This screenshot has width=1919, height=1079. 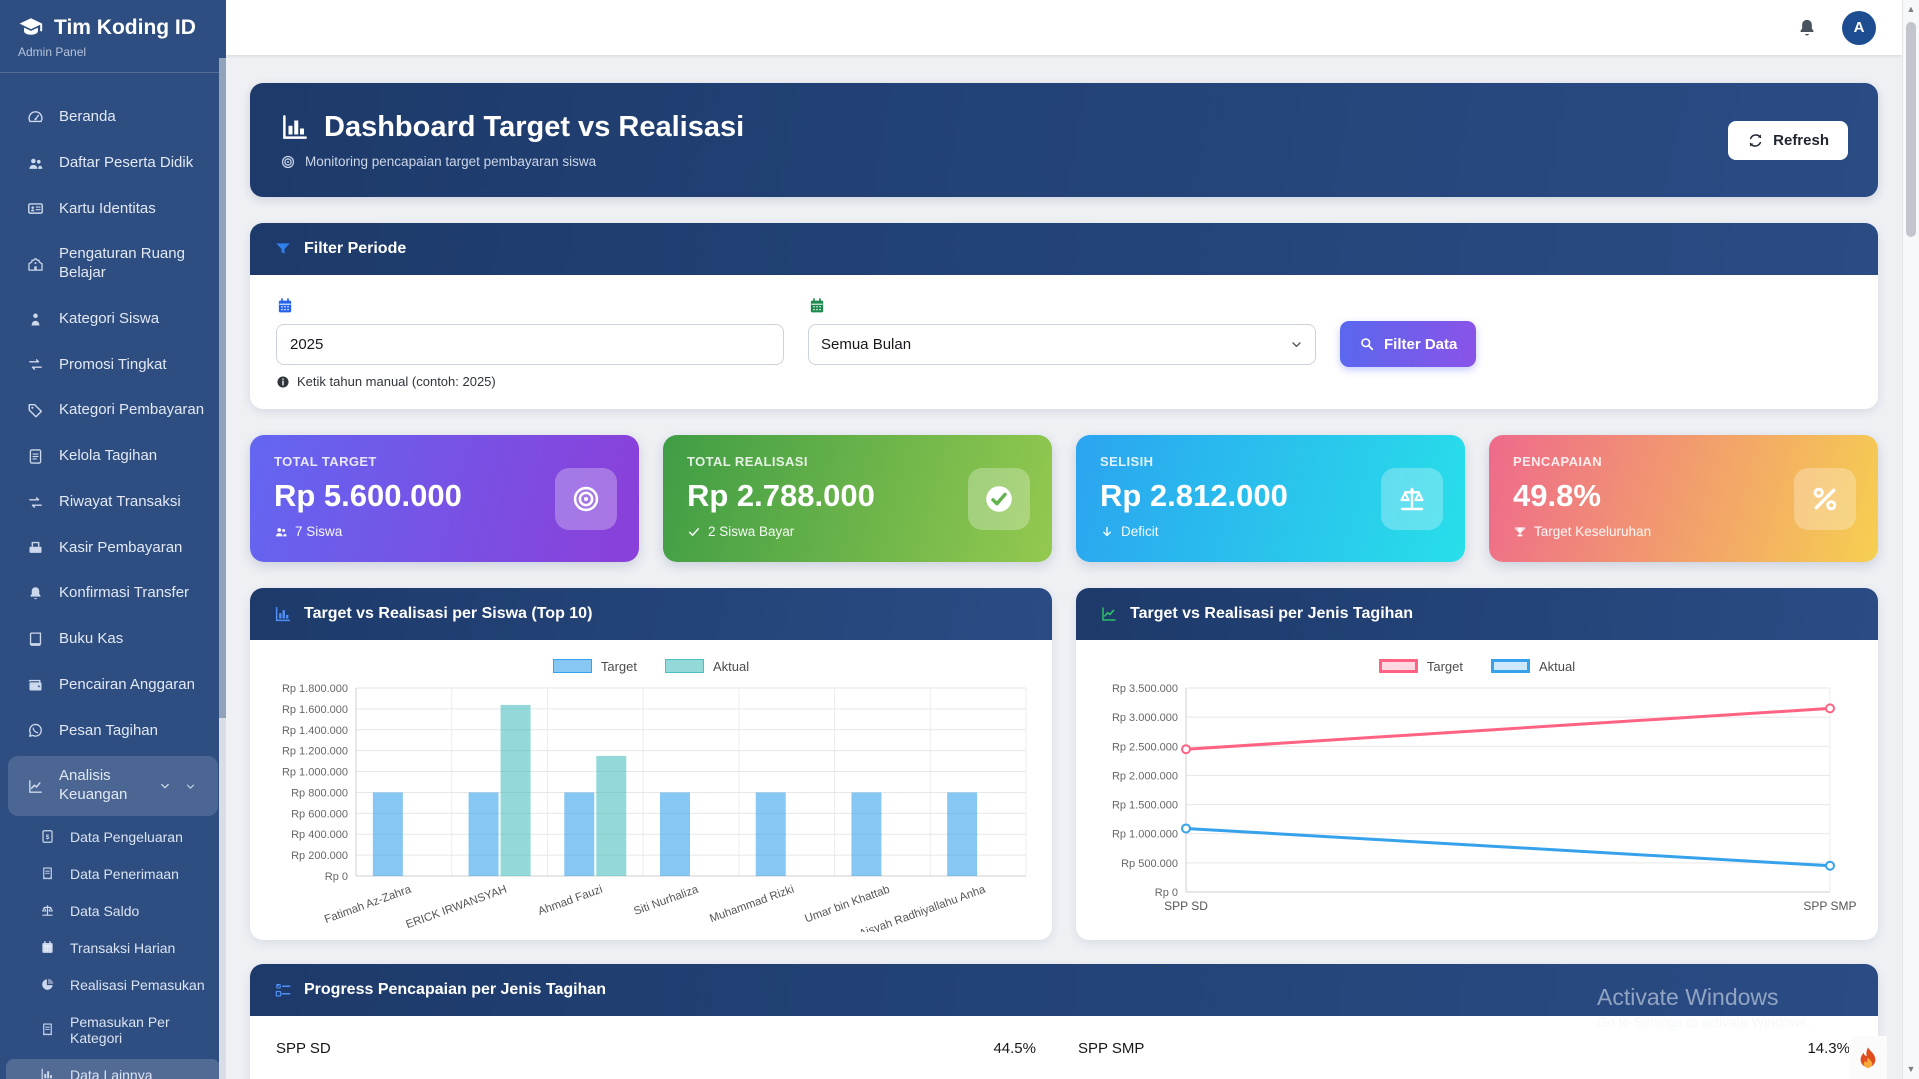 I want to click on sidebar-subitem-label: Data Pengeluaran, so click(x=126, y=836).